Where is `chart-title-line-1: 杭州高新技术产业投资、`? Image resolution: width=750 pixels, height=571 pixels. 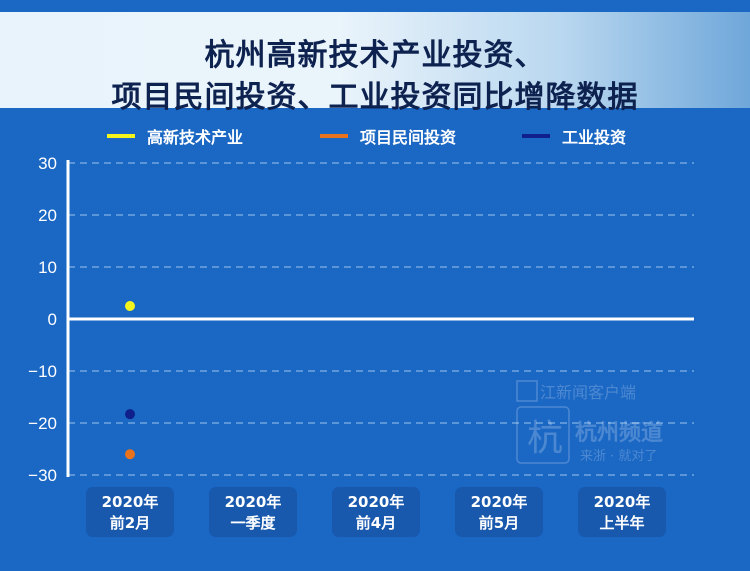 chart-title-line-1: 杭州高新技术产业投资、 is located at coordinates (375, 55).